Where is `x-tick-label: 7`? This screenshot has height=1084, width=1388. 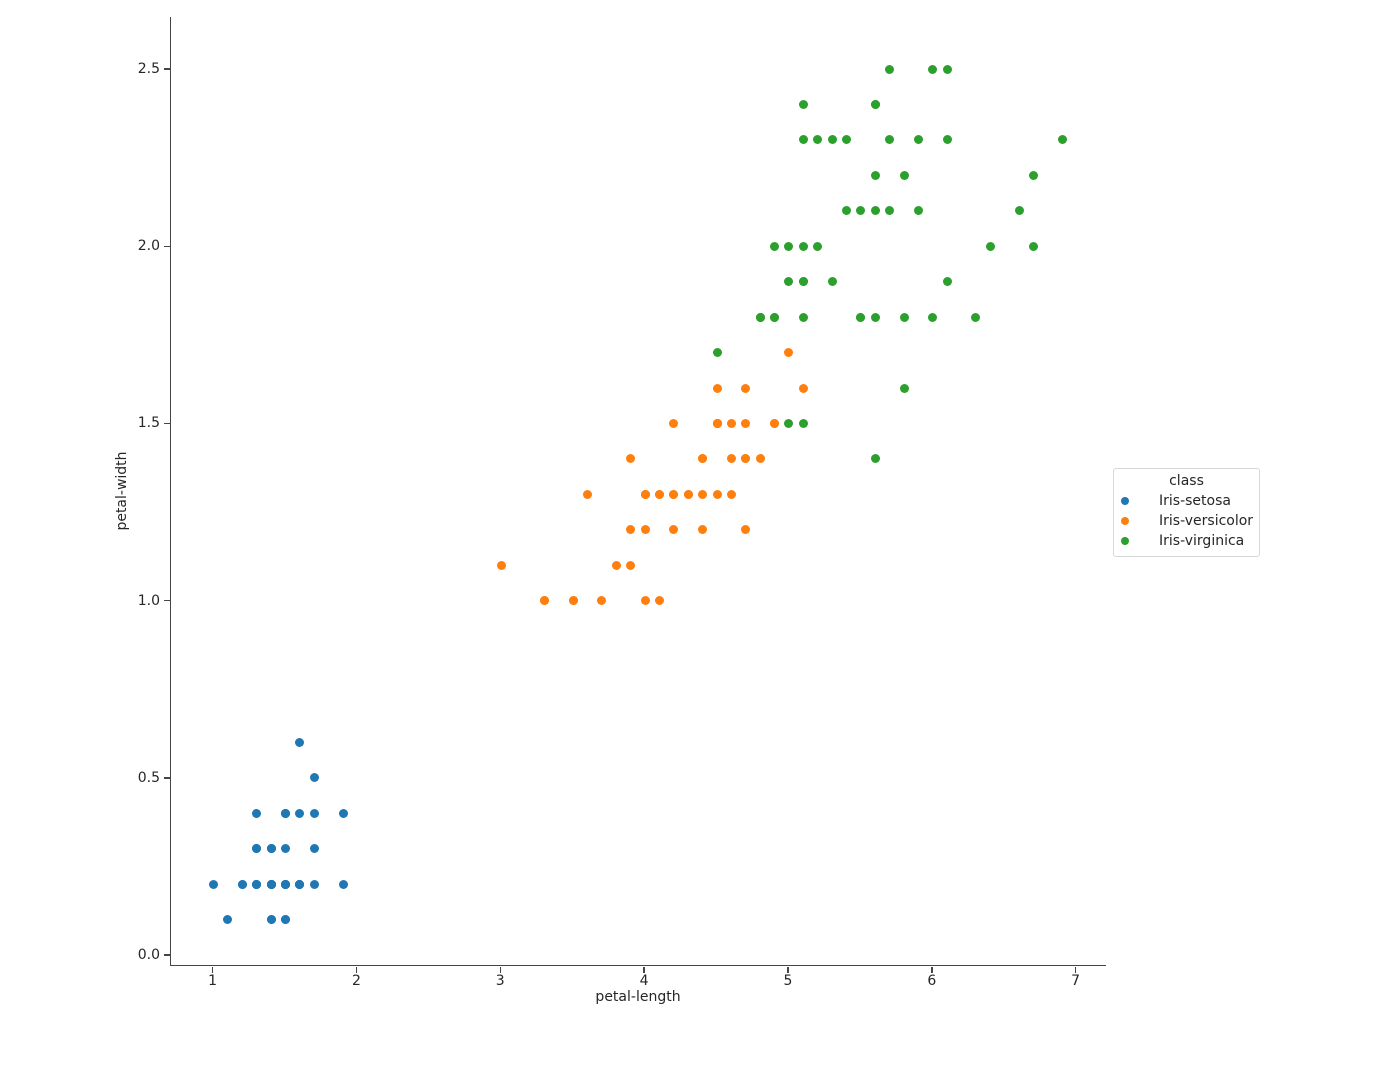
x-tick-label: 7 is located at coordinates (1076, 981).